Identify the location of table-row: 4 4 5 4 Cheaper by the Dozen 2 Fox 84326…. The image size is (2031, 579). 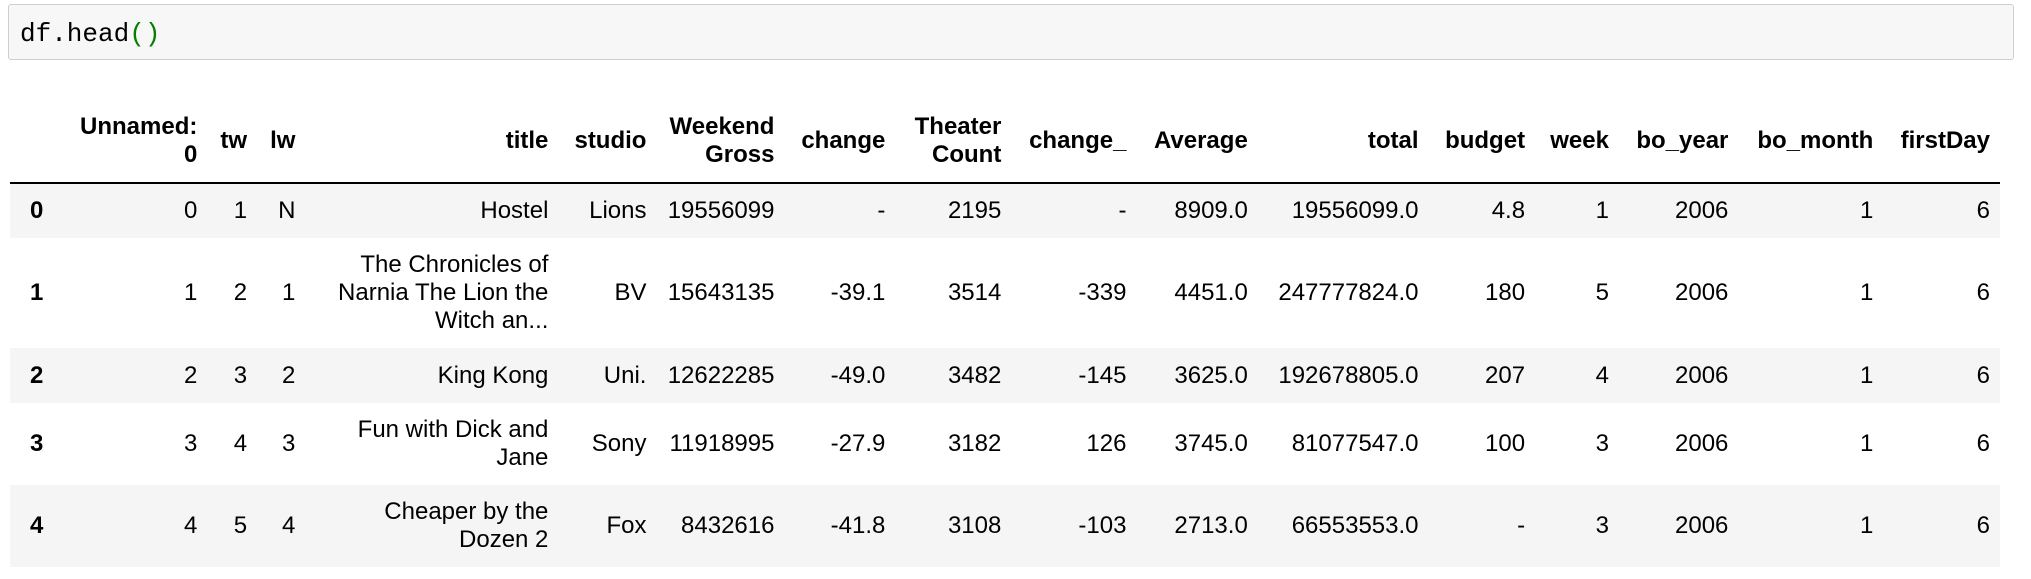
(1005, 526).